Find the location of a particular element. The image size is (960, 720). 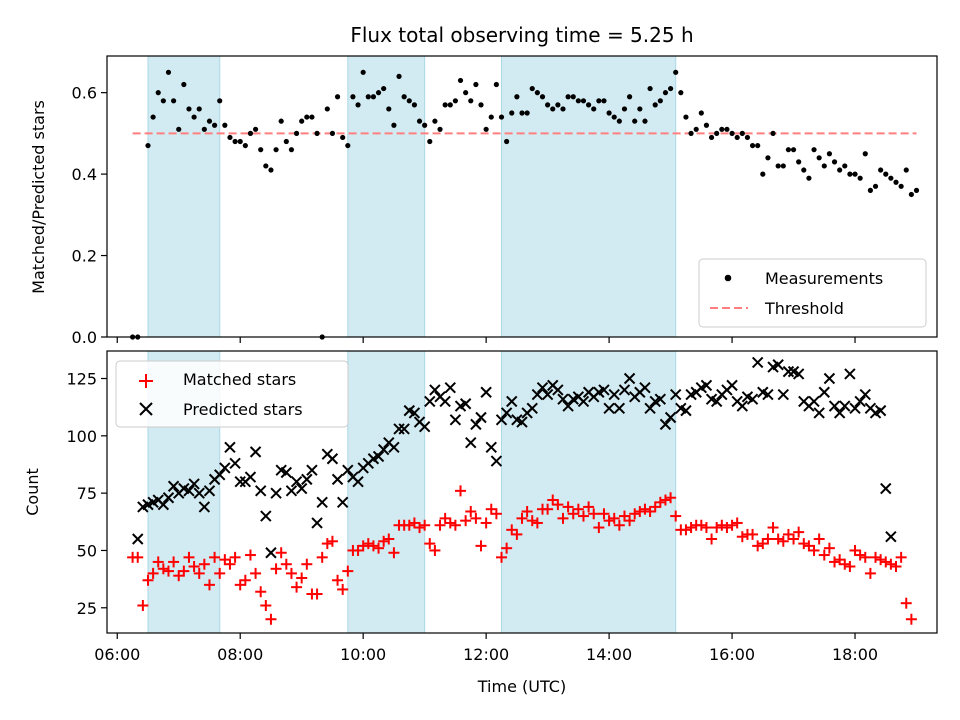

x-tick-label: 18:00 is located at coordinates (855, 654).